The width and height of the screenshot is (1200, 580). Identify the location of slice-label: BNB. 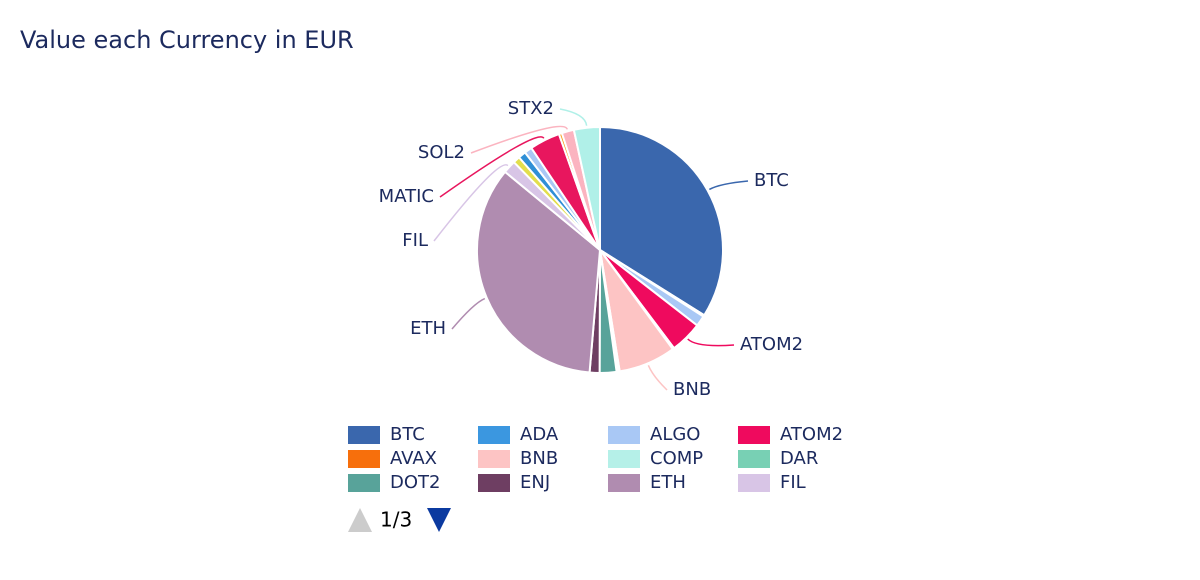
(692, 389).